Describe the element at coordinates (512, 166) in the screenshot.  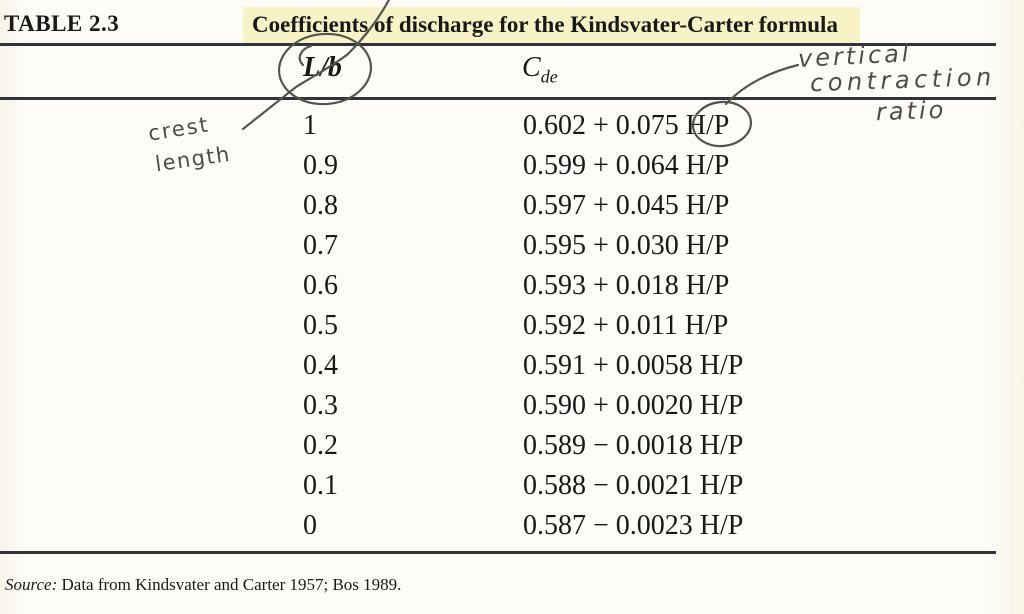
I see `table-row: 0.9 0.599 + 0.064 H/P` at that location.